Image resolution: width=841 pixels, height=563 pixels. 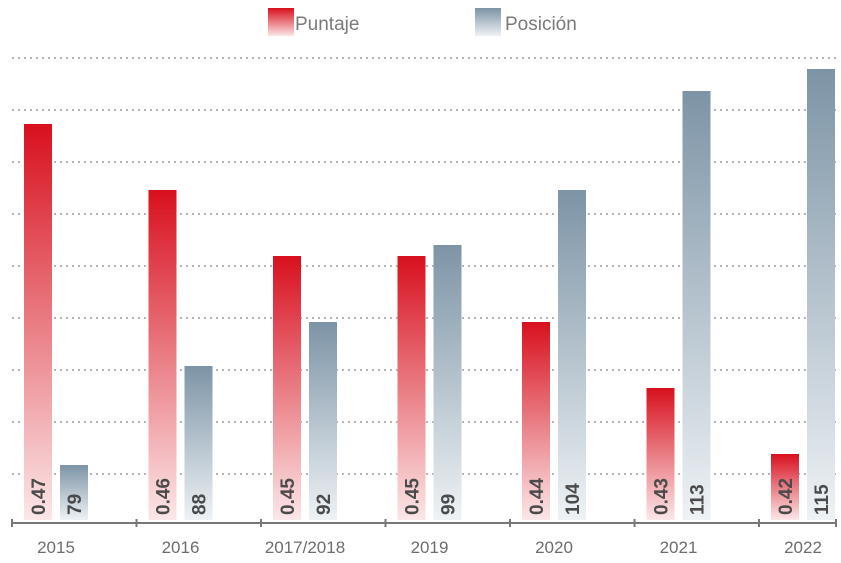 I want to click on bar-value-label: 88, so click(x=200, y=504).